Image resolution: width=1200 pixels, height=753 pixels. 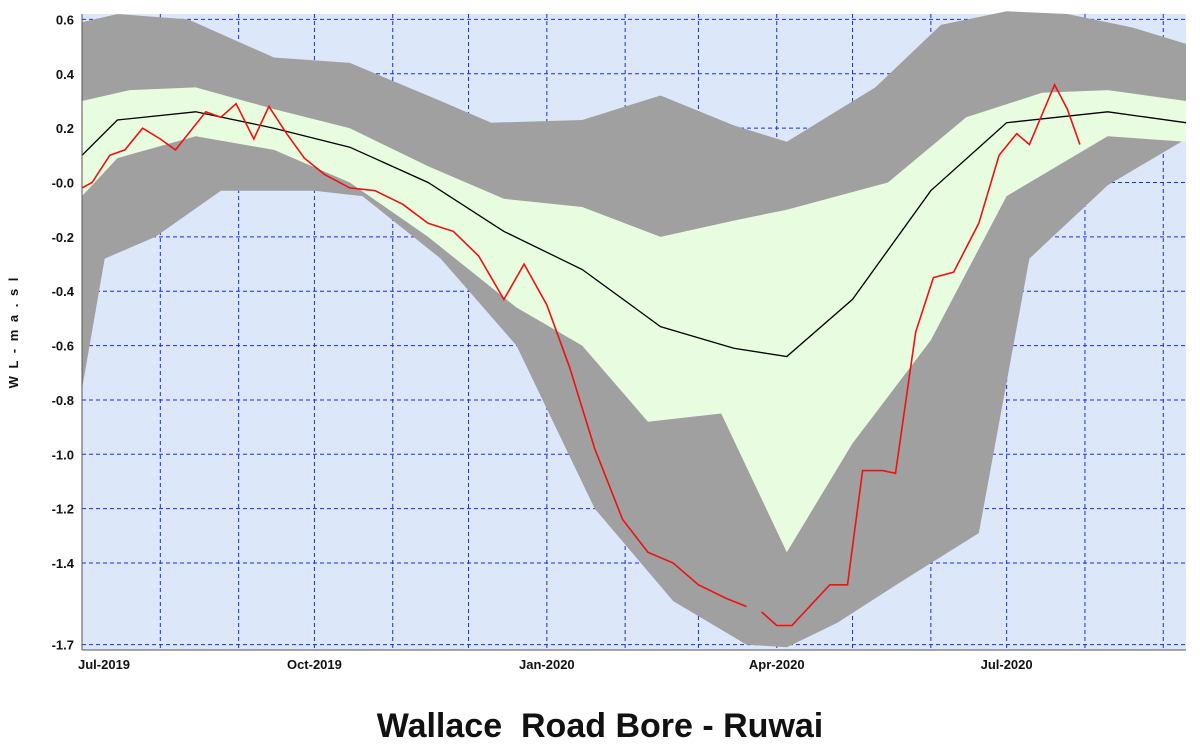 What do you see at coordinates (63, 563) in the screenshot?
I see `y-tick-label: -1.4` at bounding box center [63, 563].